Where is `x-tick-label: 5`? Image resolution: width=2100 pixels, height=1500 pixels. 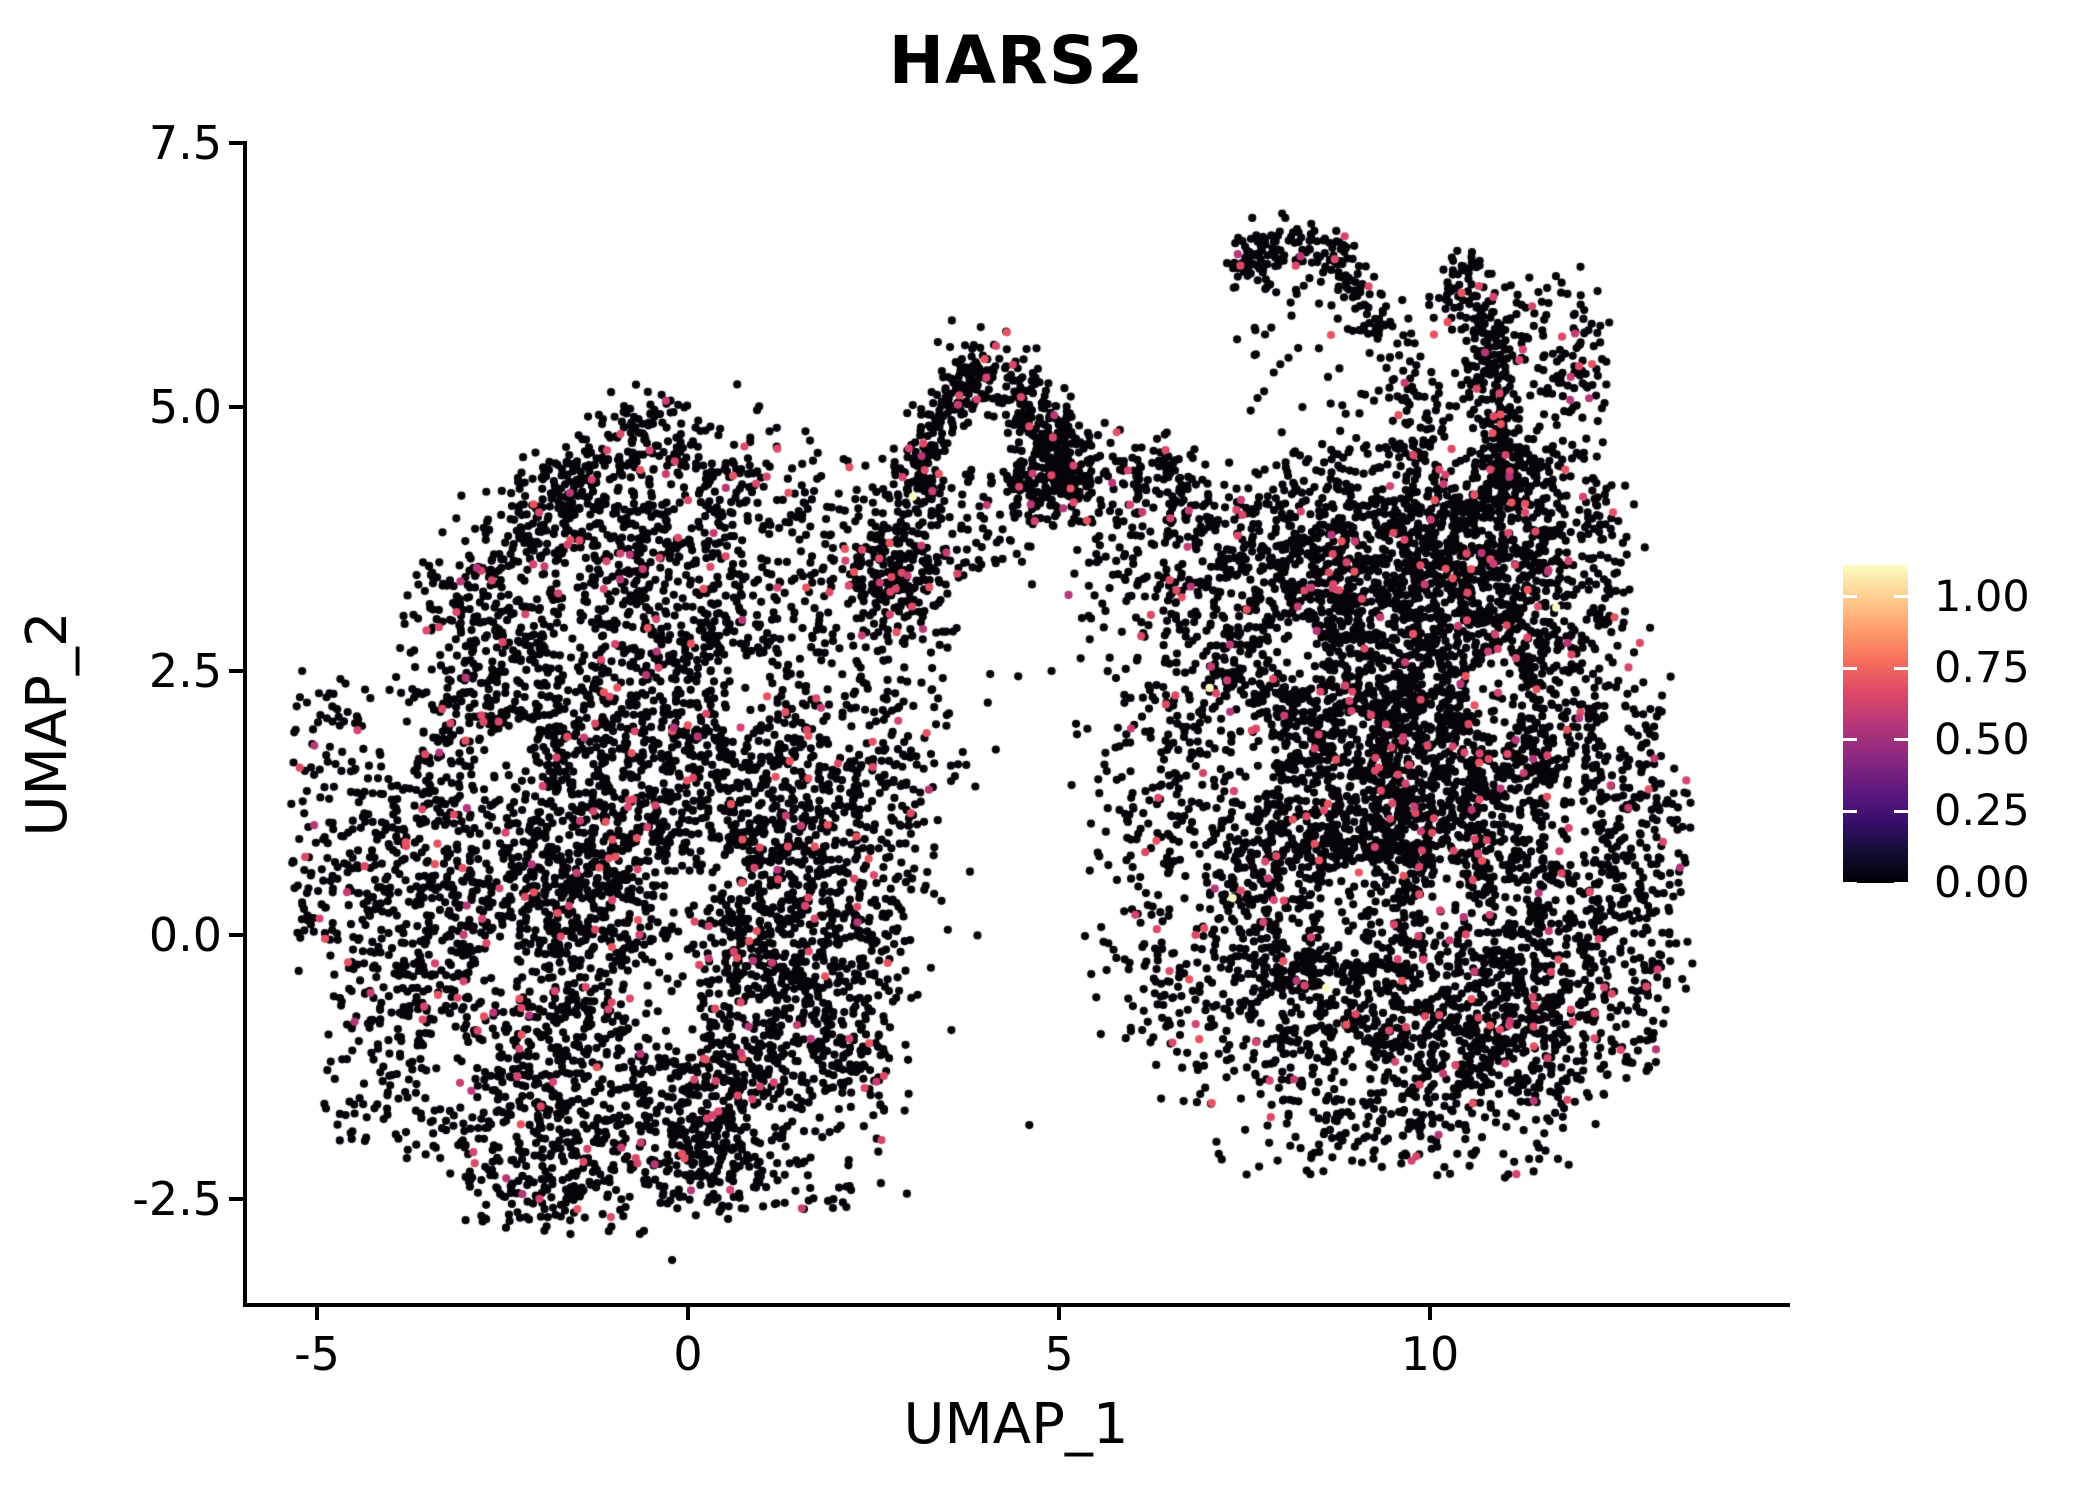
x-tick-label: 5 is located at coordinates (1059, 1354).